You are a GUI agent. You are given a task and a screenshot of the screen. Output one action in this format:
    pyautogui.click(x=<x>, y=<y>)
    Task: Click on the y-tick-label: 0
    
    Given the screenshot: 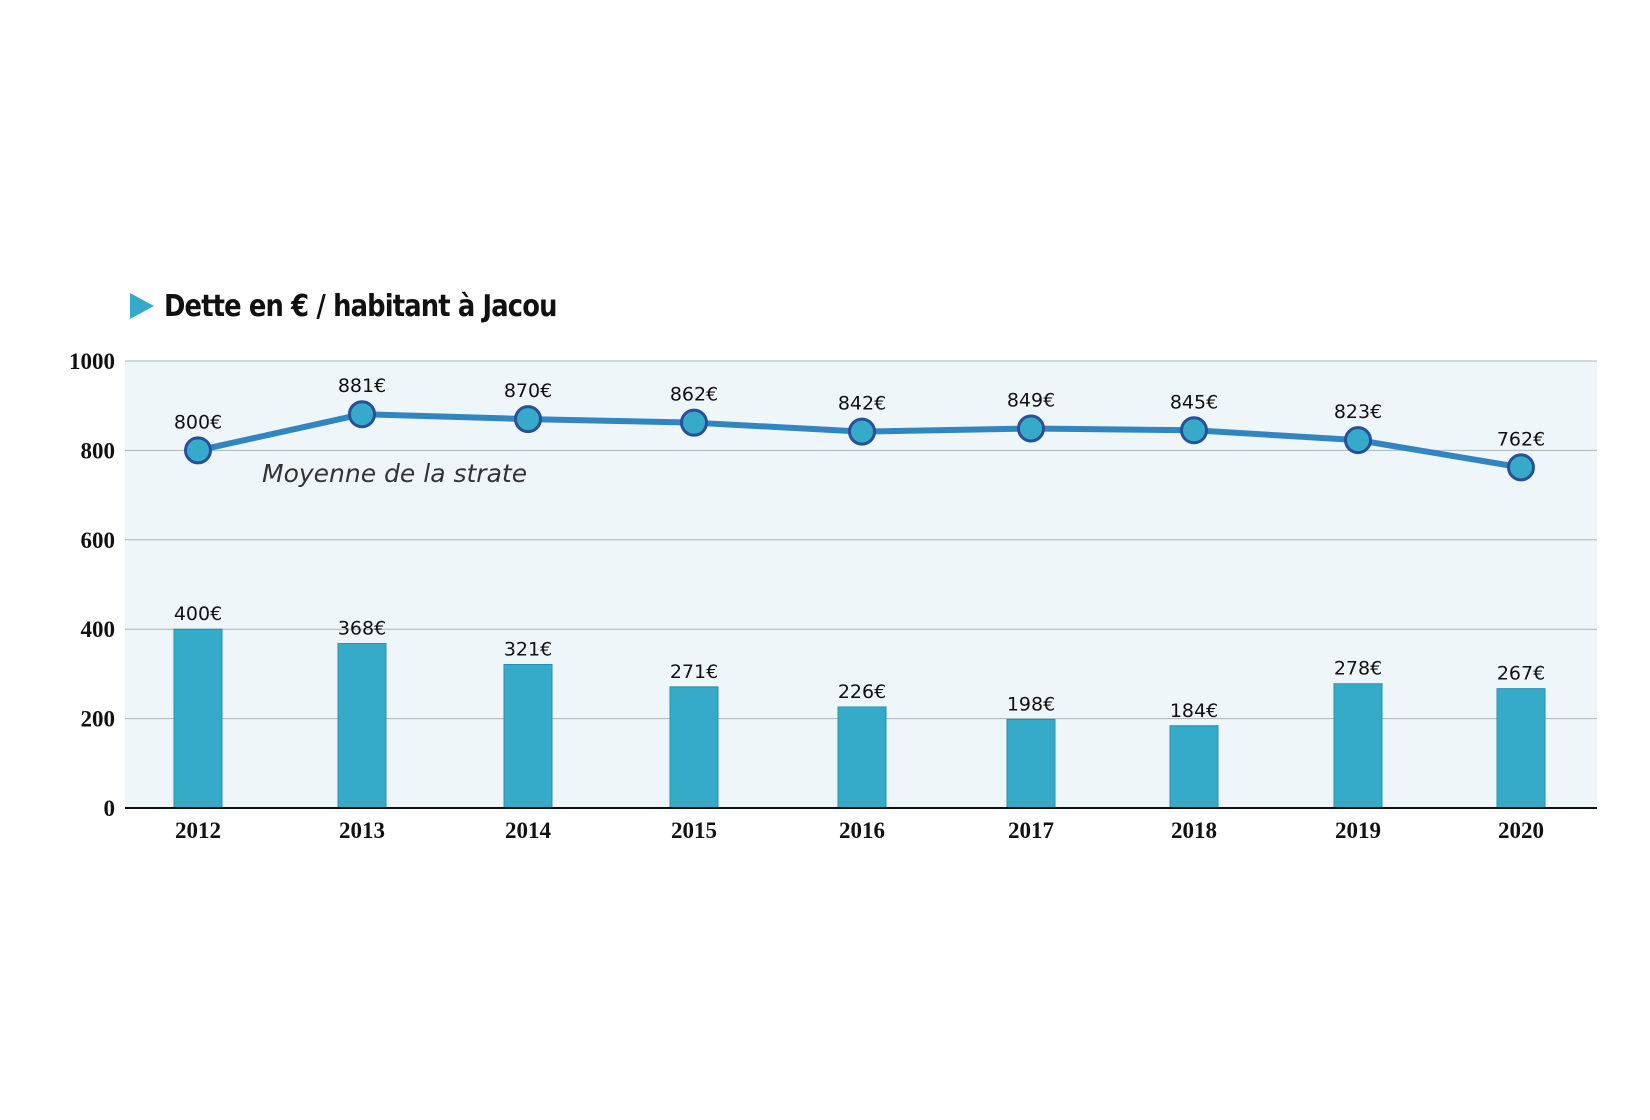 What is the action you would take?
    pyautogui.click(x=110, y=808)
    